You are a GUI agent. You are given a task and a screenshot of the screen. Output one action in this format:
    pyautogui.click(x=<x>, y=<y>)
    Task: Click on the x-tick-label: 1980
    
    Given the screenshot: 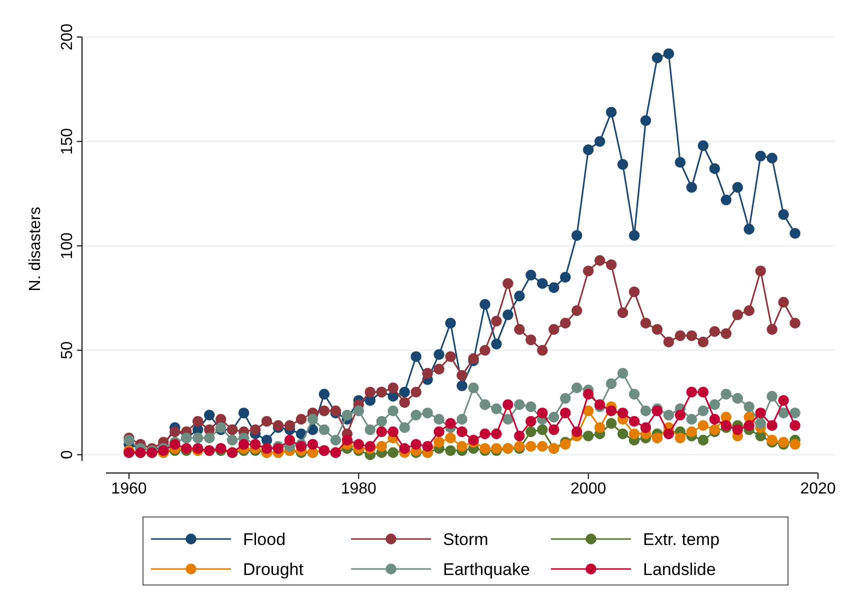 What is the action you would take?
    pyautogui.click(x=358, y=489)
    